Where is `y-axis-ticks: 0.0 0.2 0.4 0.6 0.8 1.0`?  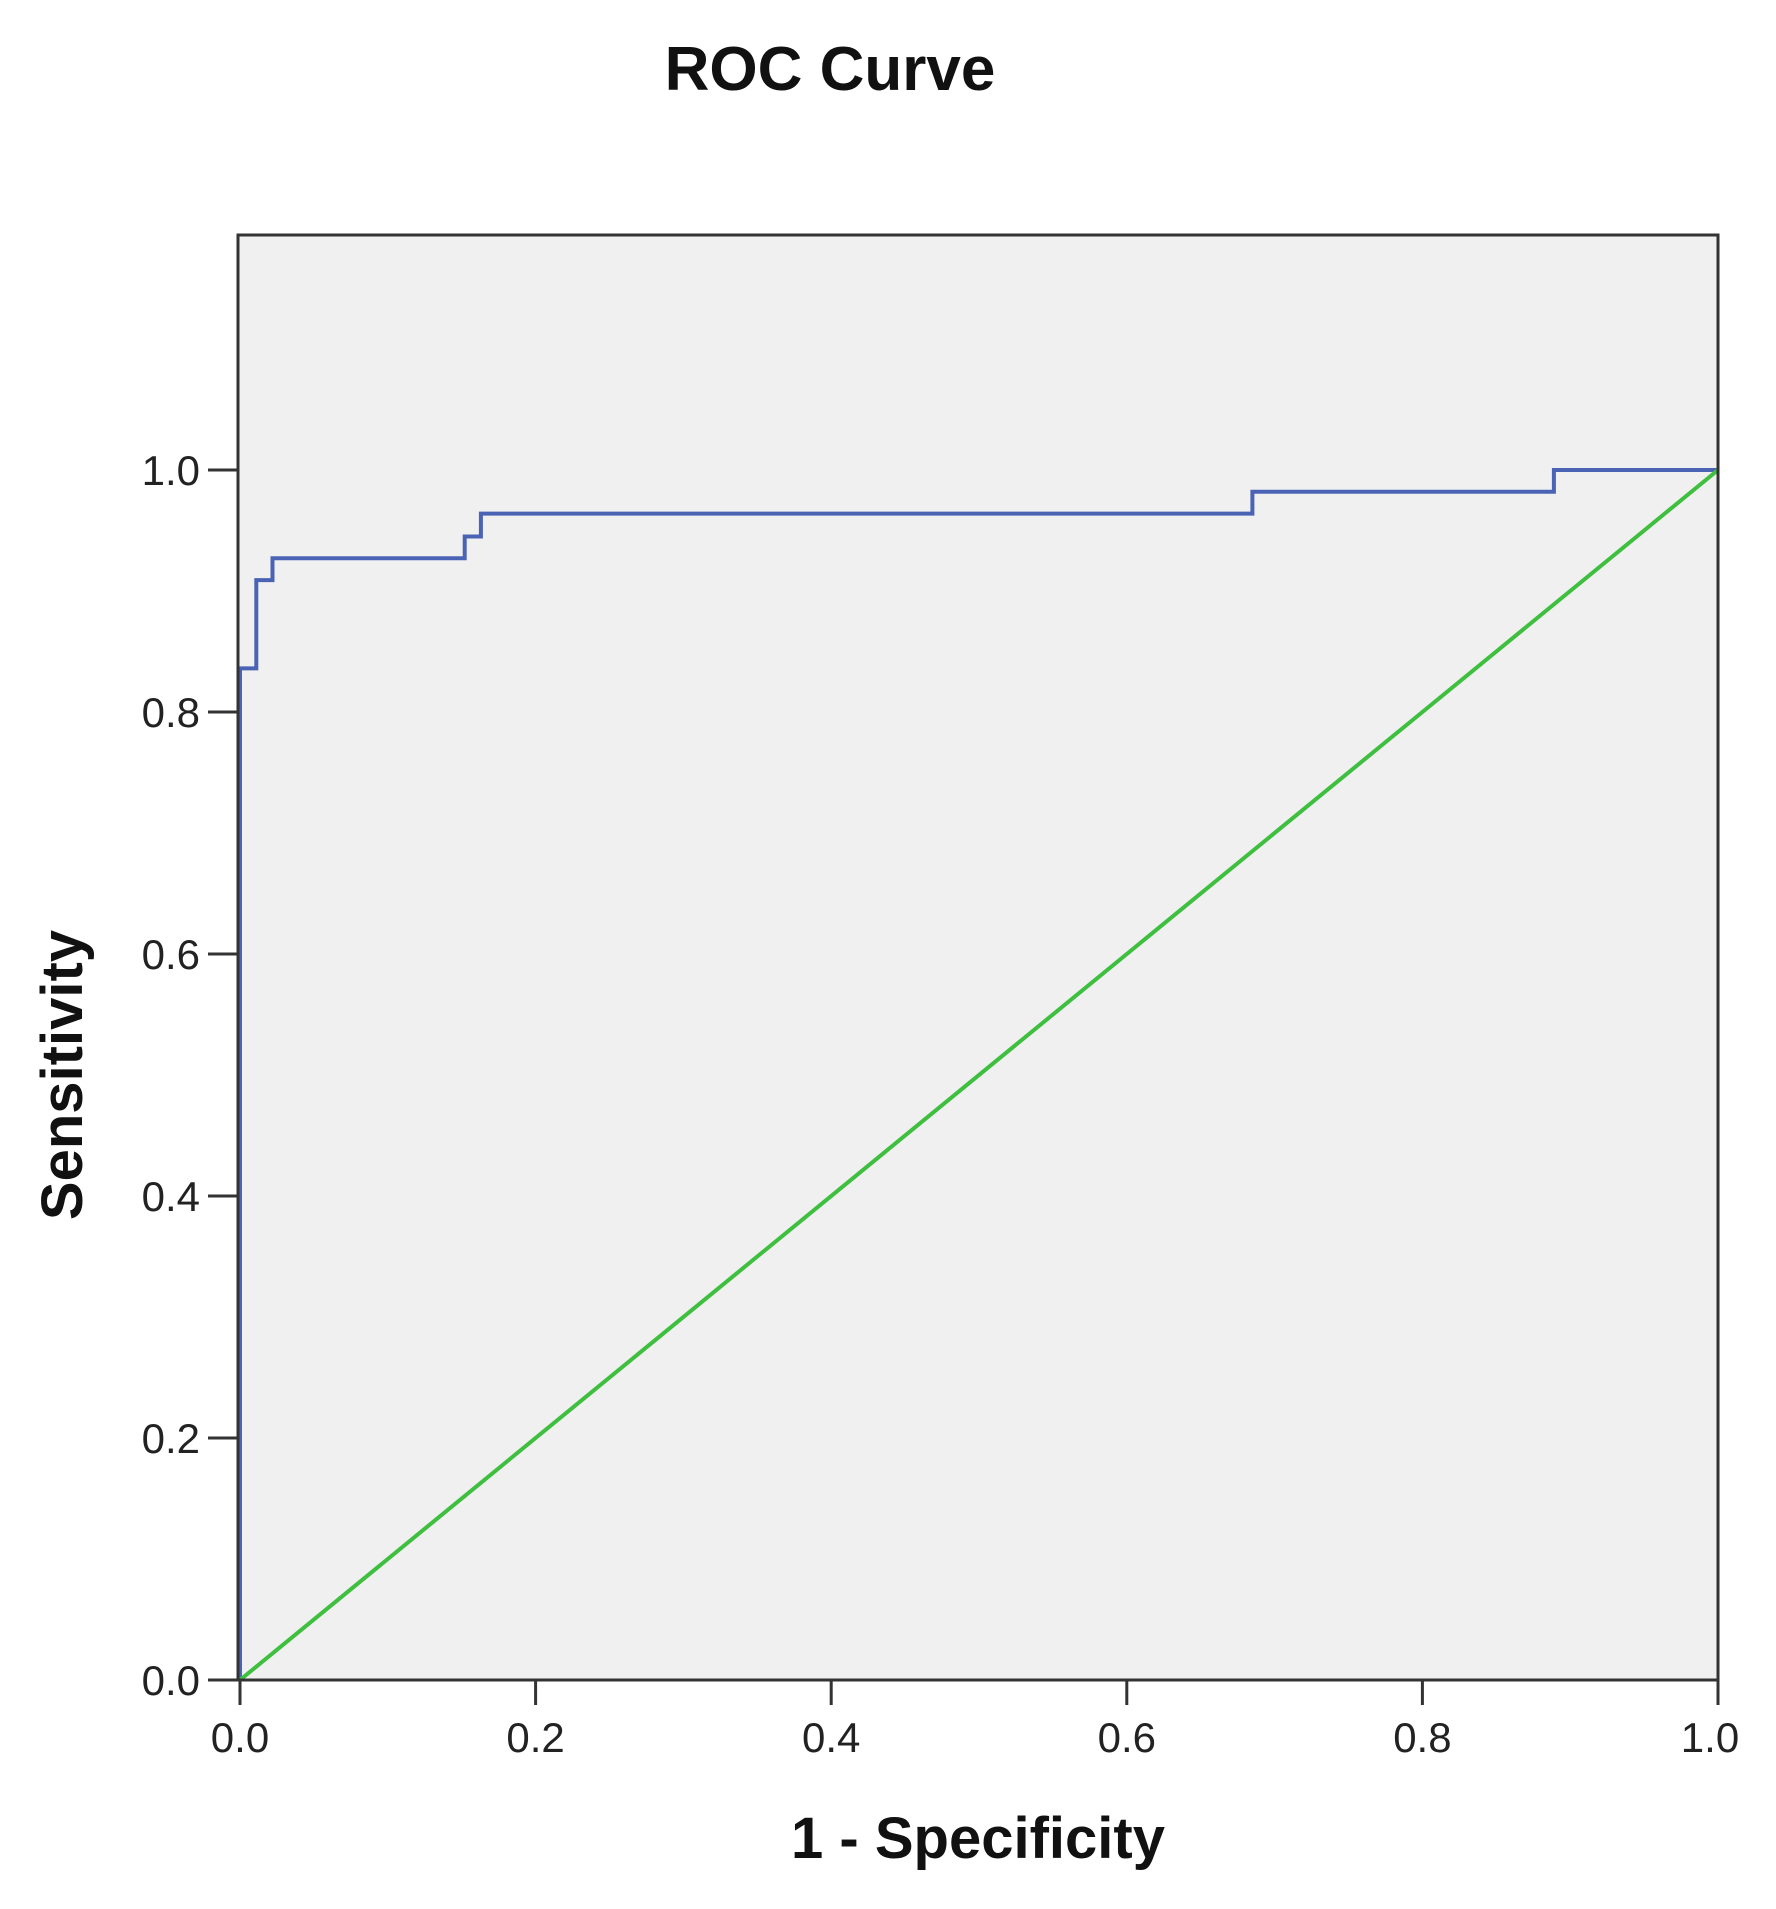
y-axis-ticks: 0.0 0.2 0.4 0.6 0.8 1.0 is located at coordinates (190, 1075).